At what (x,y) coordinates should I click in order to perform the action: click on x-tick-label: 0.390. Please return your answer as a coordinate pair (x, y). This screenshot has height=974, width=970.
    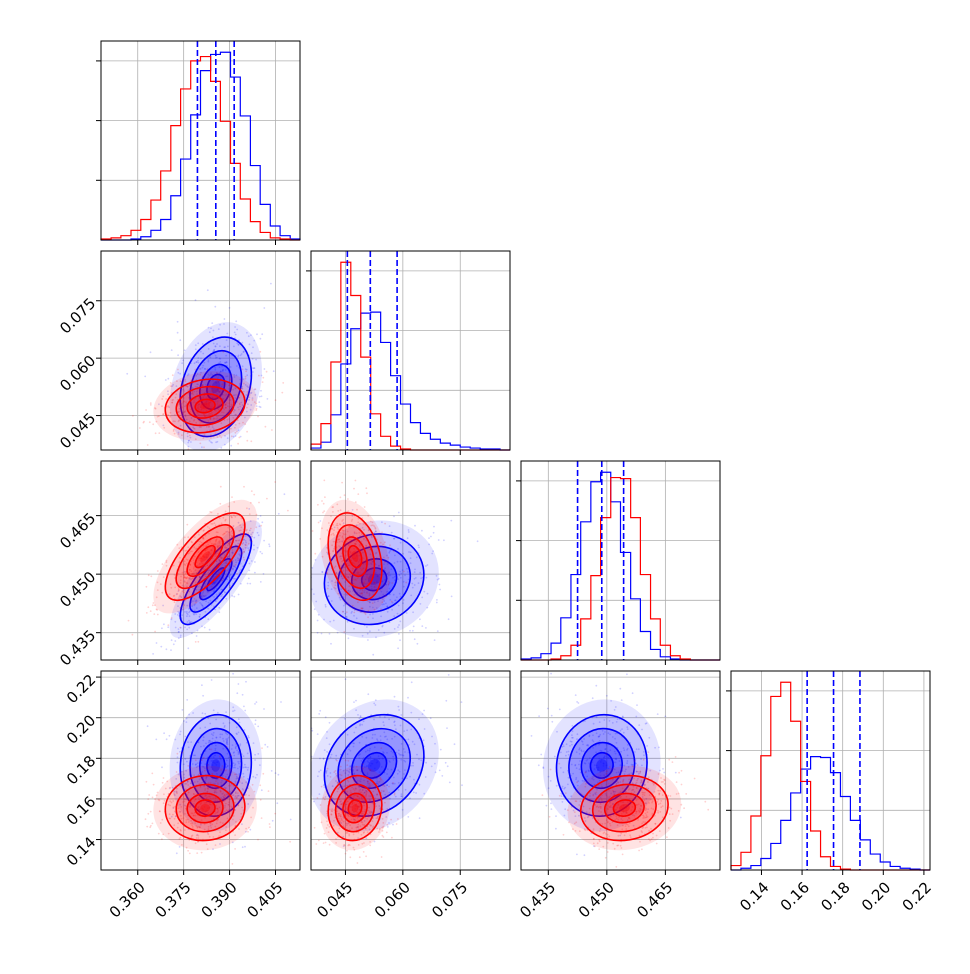
    Looking at the image, I should click on (219, 899).